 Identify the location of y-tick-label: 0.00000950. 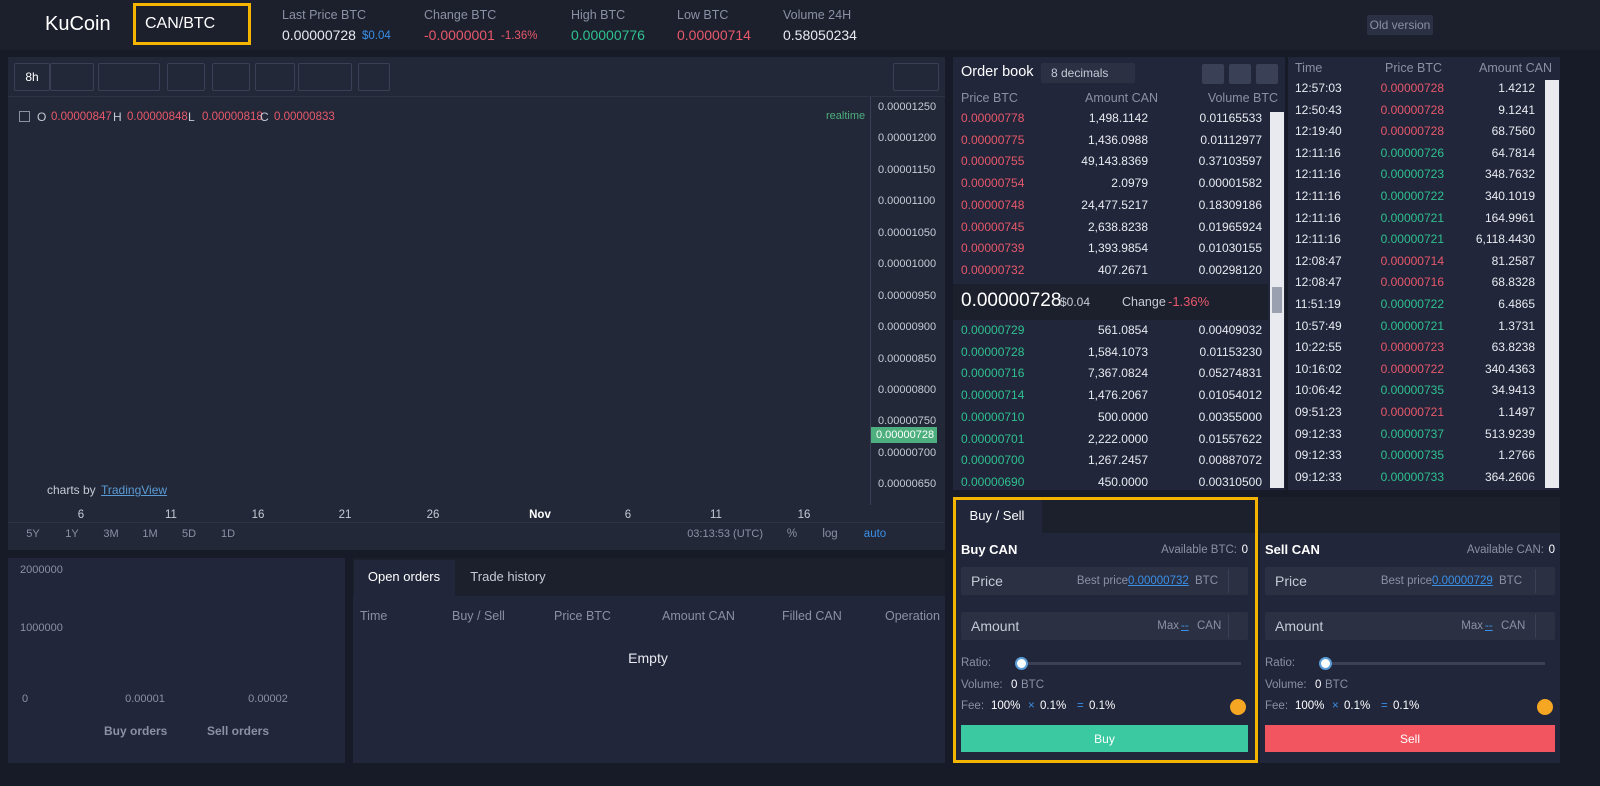
(907, 295).